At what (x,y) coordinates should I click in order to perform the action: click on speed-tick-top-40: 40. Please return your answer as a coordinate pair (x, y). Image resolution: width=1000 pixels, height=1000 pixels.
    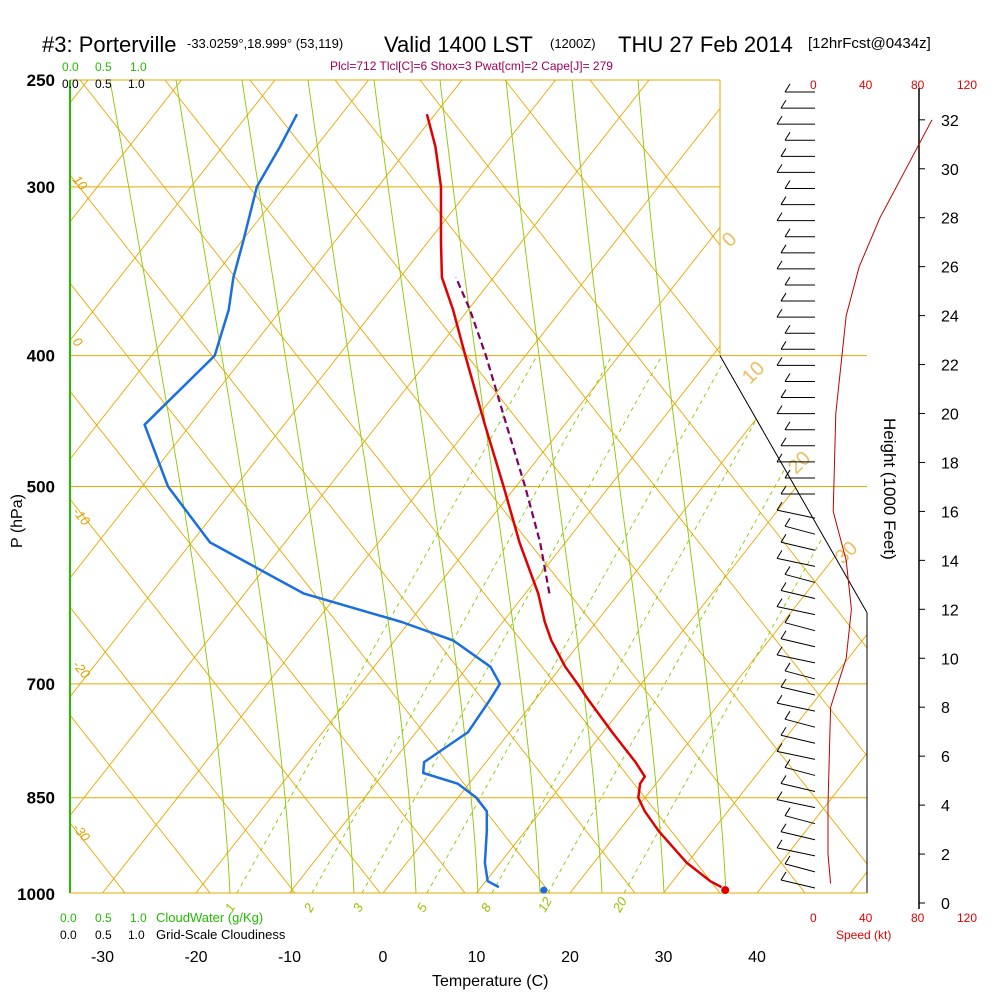
    Looking at the image, I should click on (866, 85).